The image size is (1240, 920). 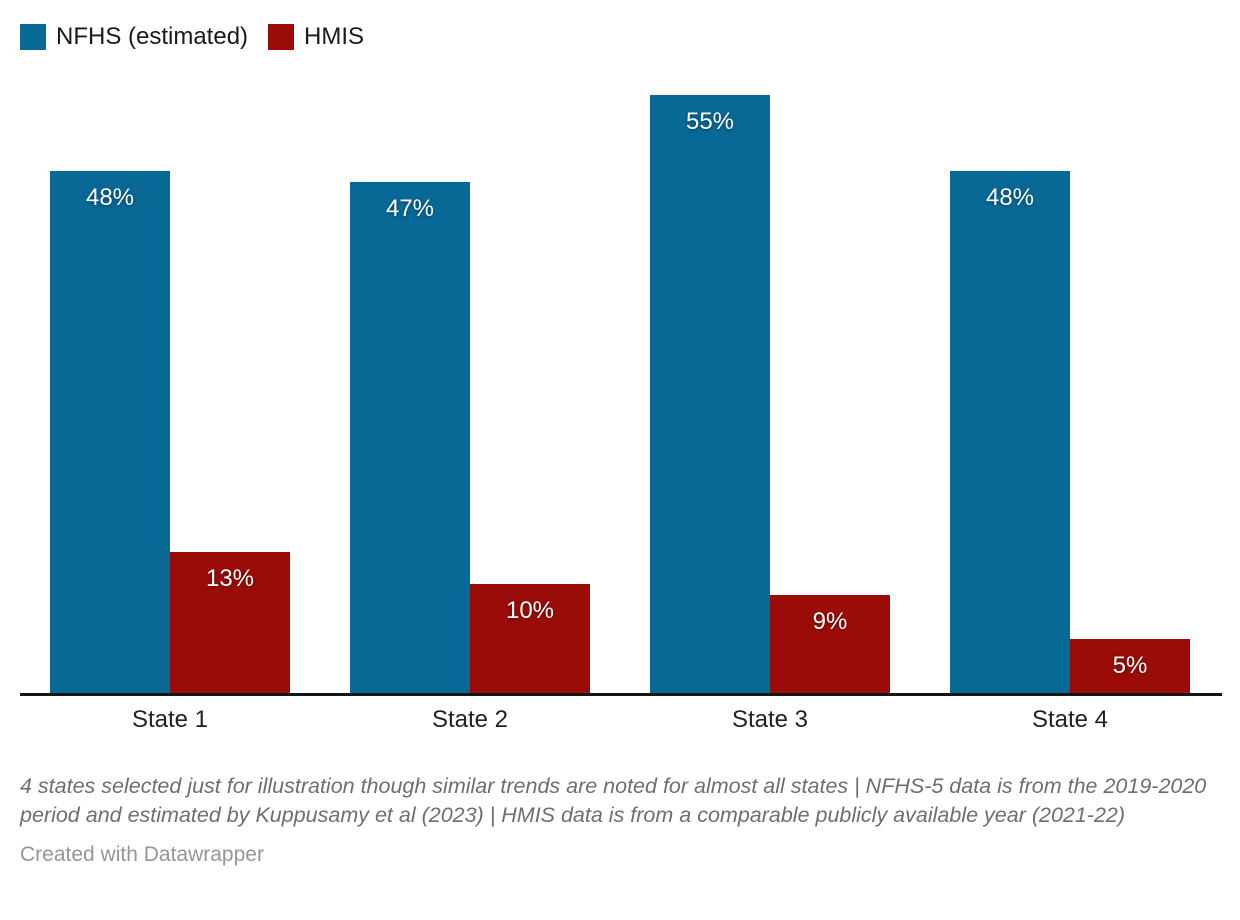 I want to click on bar-group-state-1: 48% 13%, so click(x=170, y=432).